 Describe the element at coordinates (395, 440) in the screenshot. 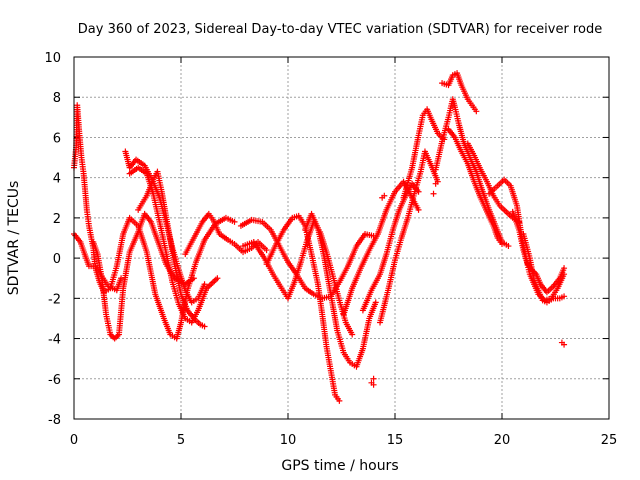

I see `x-tick-label: 15` at that location.